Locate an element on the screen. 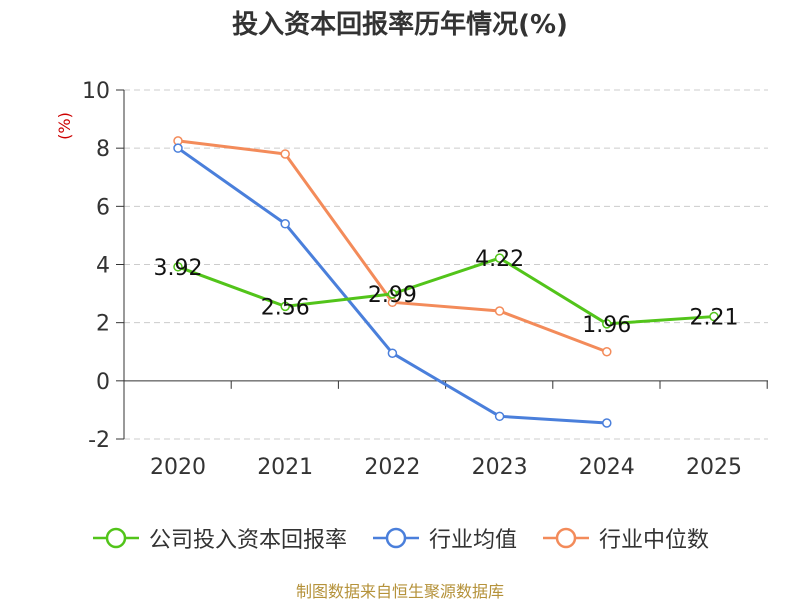 The width and height of the screenshot is (800, 602). legend-label: 行业均值 is located at coordinates (472, 540).